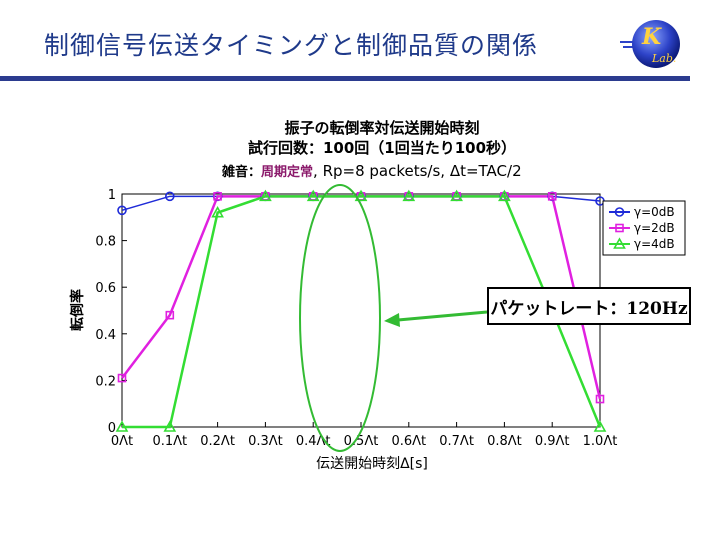  I want to click on svg-text: Lab., so click(663, 58).